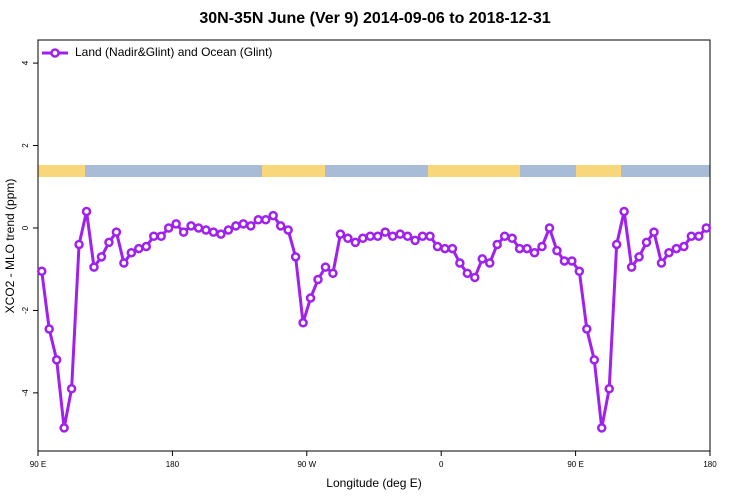 This screenshot has width=750, height=500. What do you see at coordinates (373, 483) in the screenshot?
I see `x-axis-label: Longitude (deg E)` at bounding box center [373, 483].